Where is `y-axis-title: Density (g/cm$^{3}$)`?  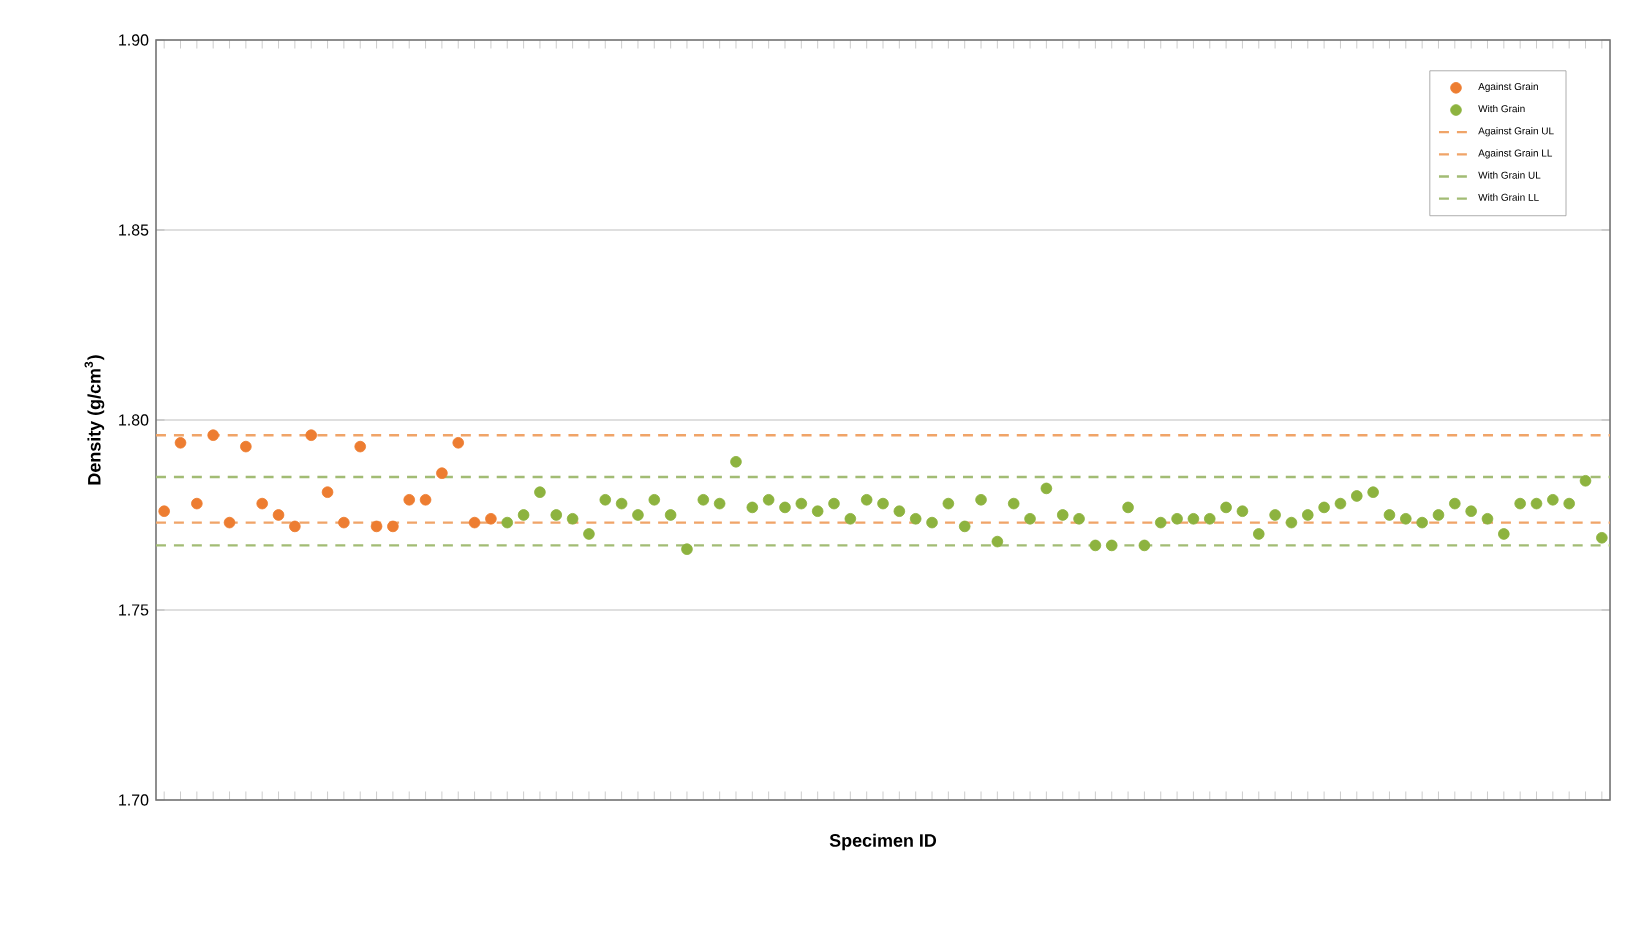 y-axis-title: Density (g/cm$^{3}$) is located at coordinates (94, 420).